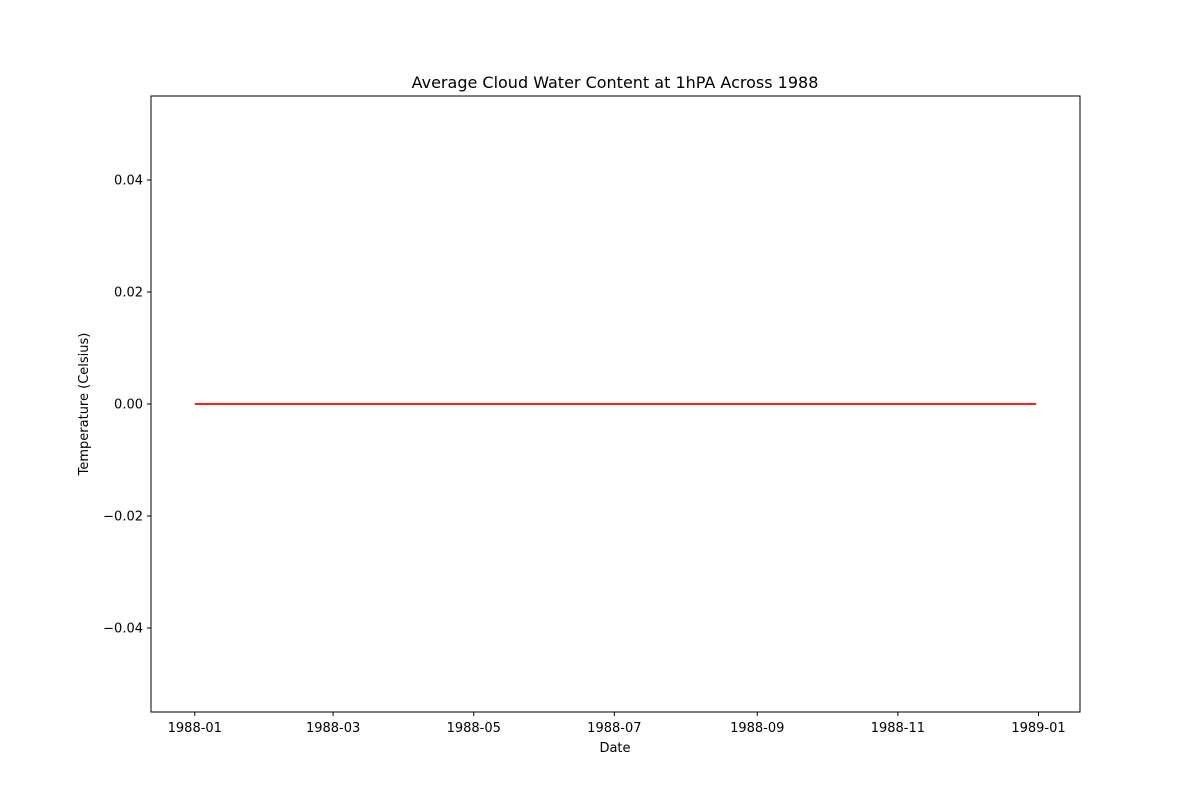 The width and height of the screenshot is (1200, 800). What do you see at coordinates (123, 629) in the screenshot?
I see `y-tick-label: −0.04` at bounding box center [123, 629].